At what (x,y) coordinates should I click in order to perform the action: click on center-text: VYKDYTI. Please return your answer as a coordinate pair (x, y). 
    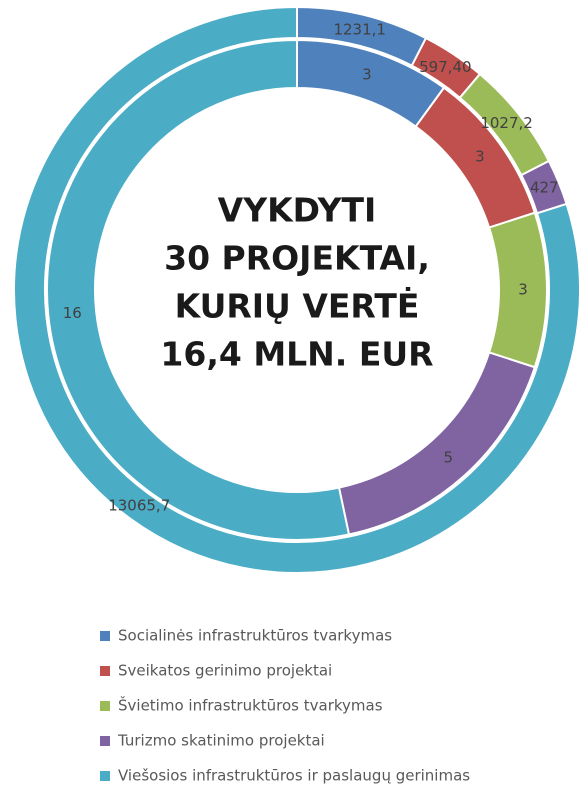
    Looking at the image, I should click on (297, 210).